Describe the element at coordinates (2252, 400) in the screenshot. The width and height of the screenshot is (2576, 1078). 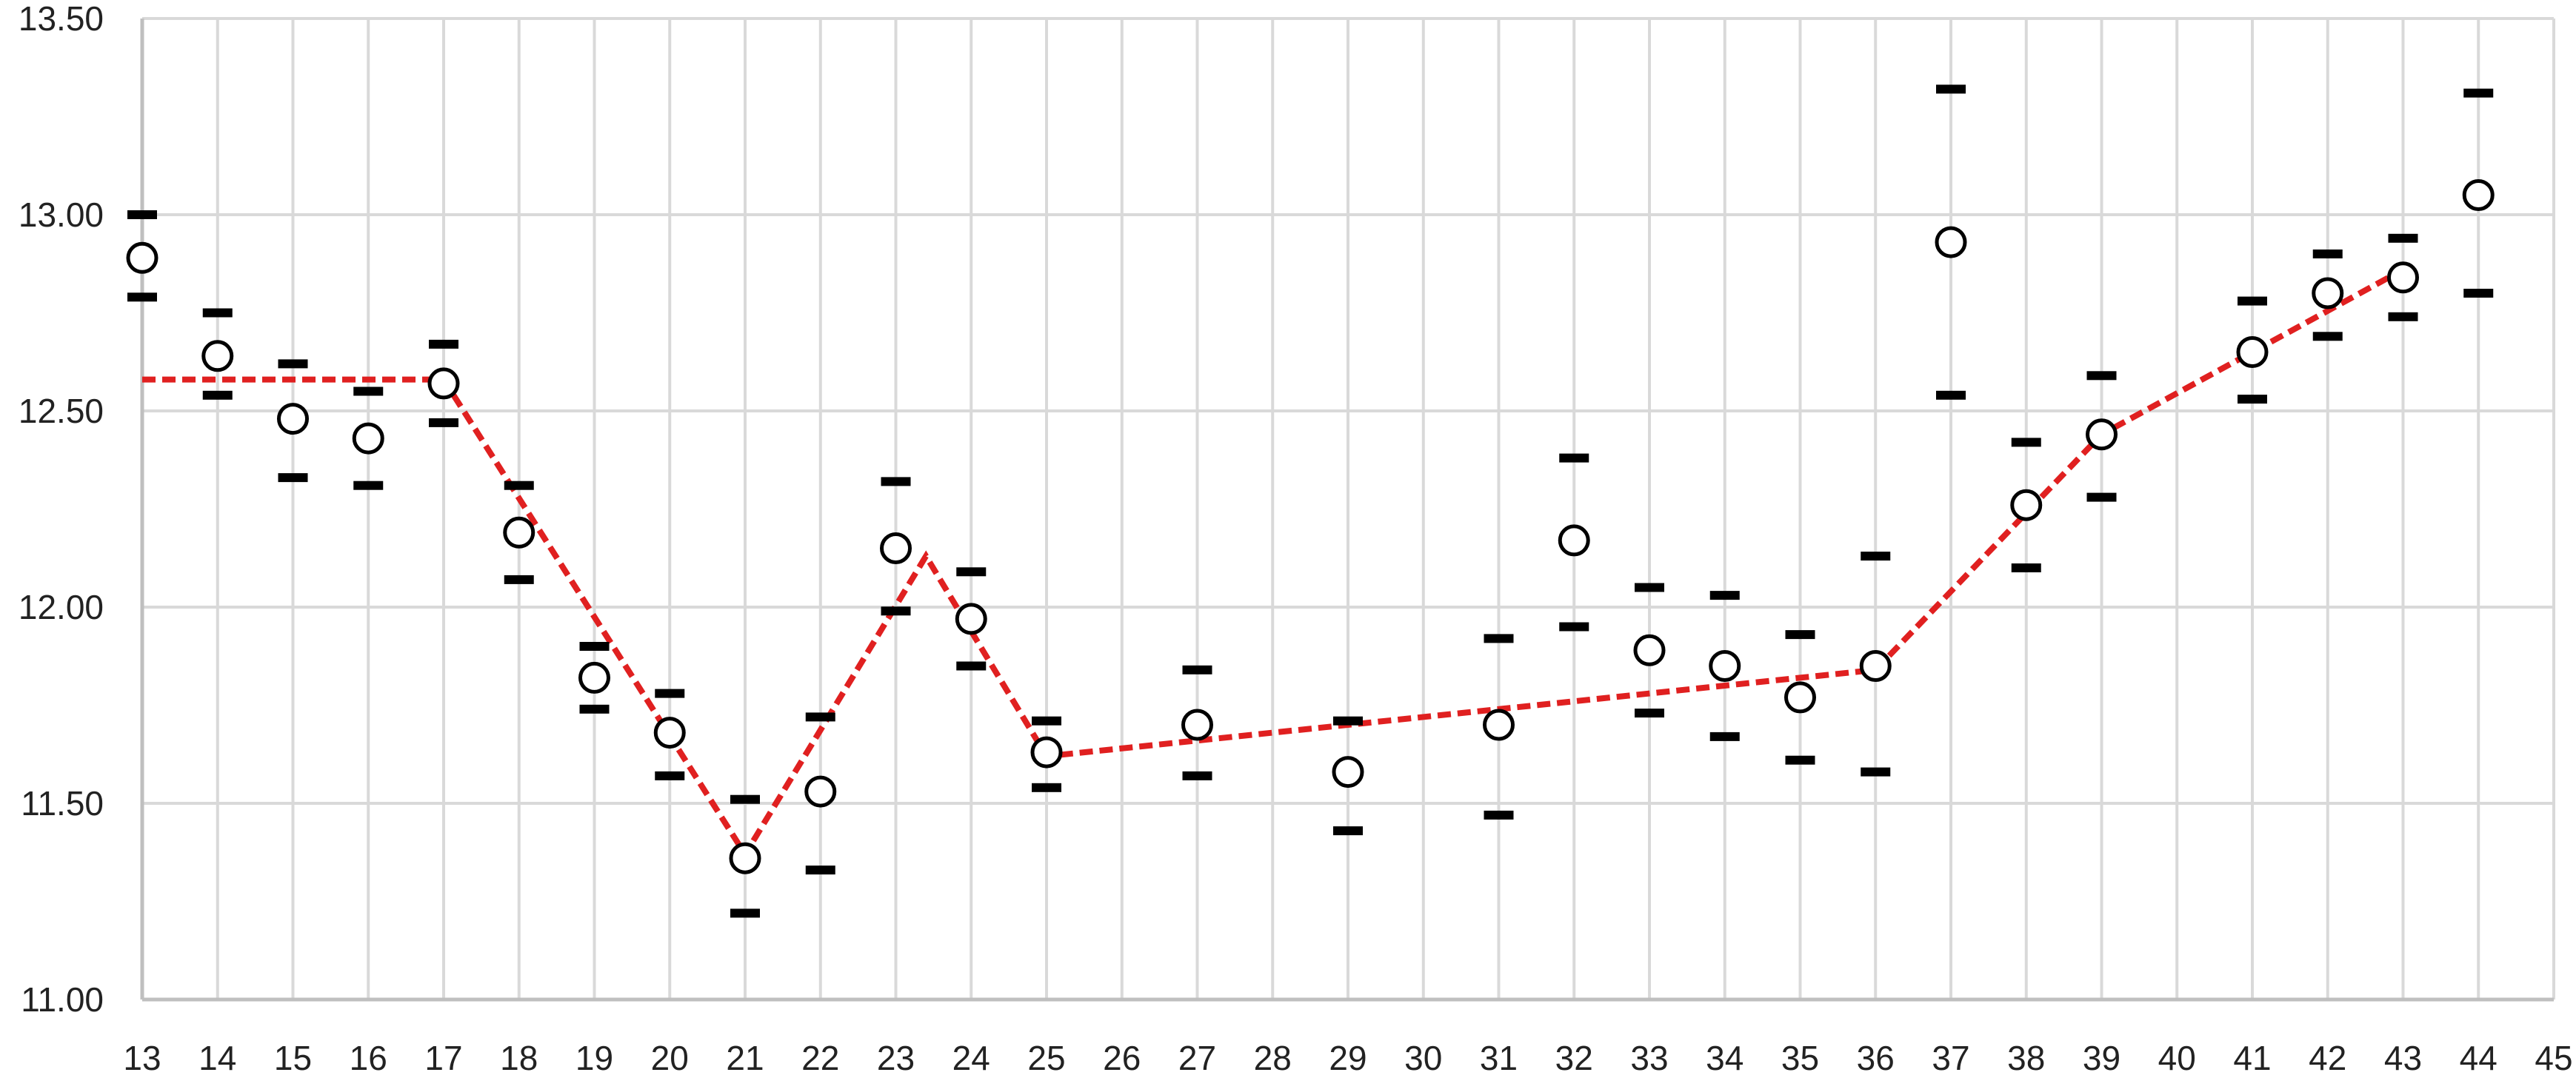
I see `error-lower-x41` at that location.